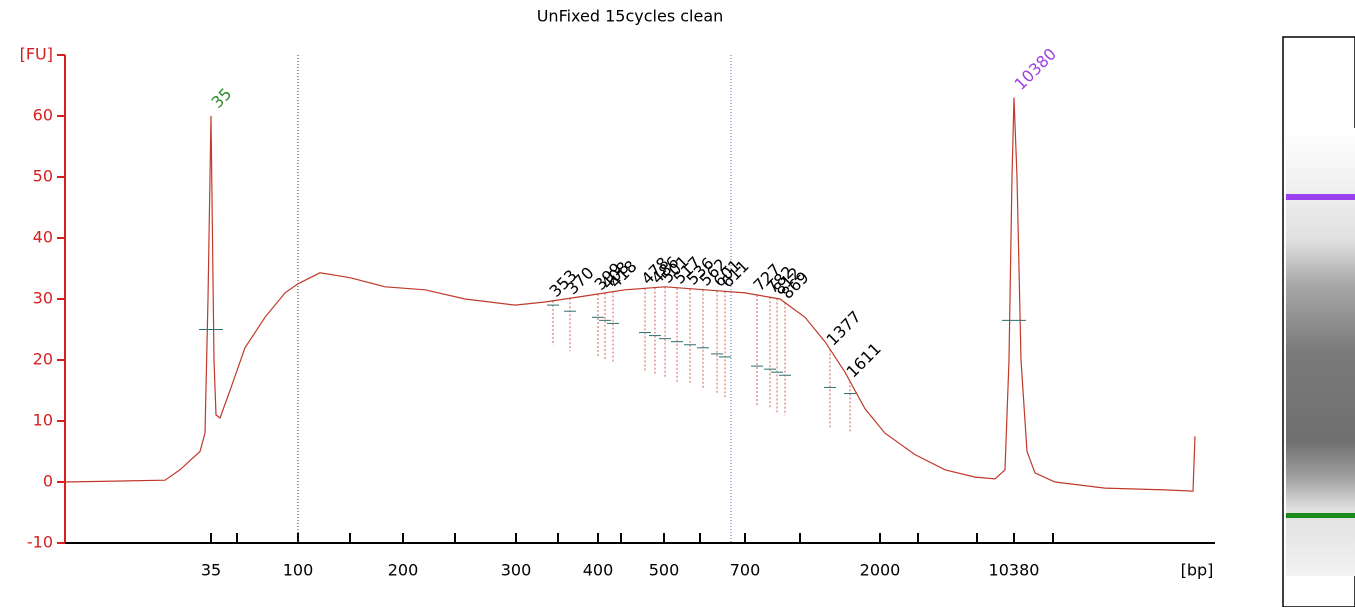 Image resolution: width=1355 pixels, height=611 pixels. Describe the element at coordinates (1318, 322) in the screenshot. I see `gel-lane` at that location.